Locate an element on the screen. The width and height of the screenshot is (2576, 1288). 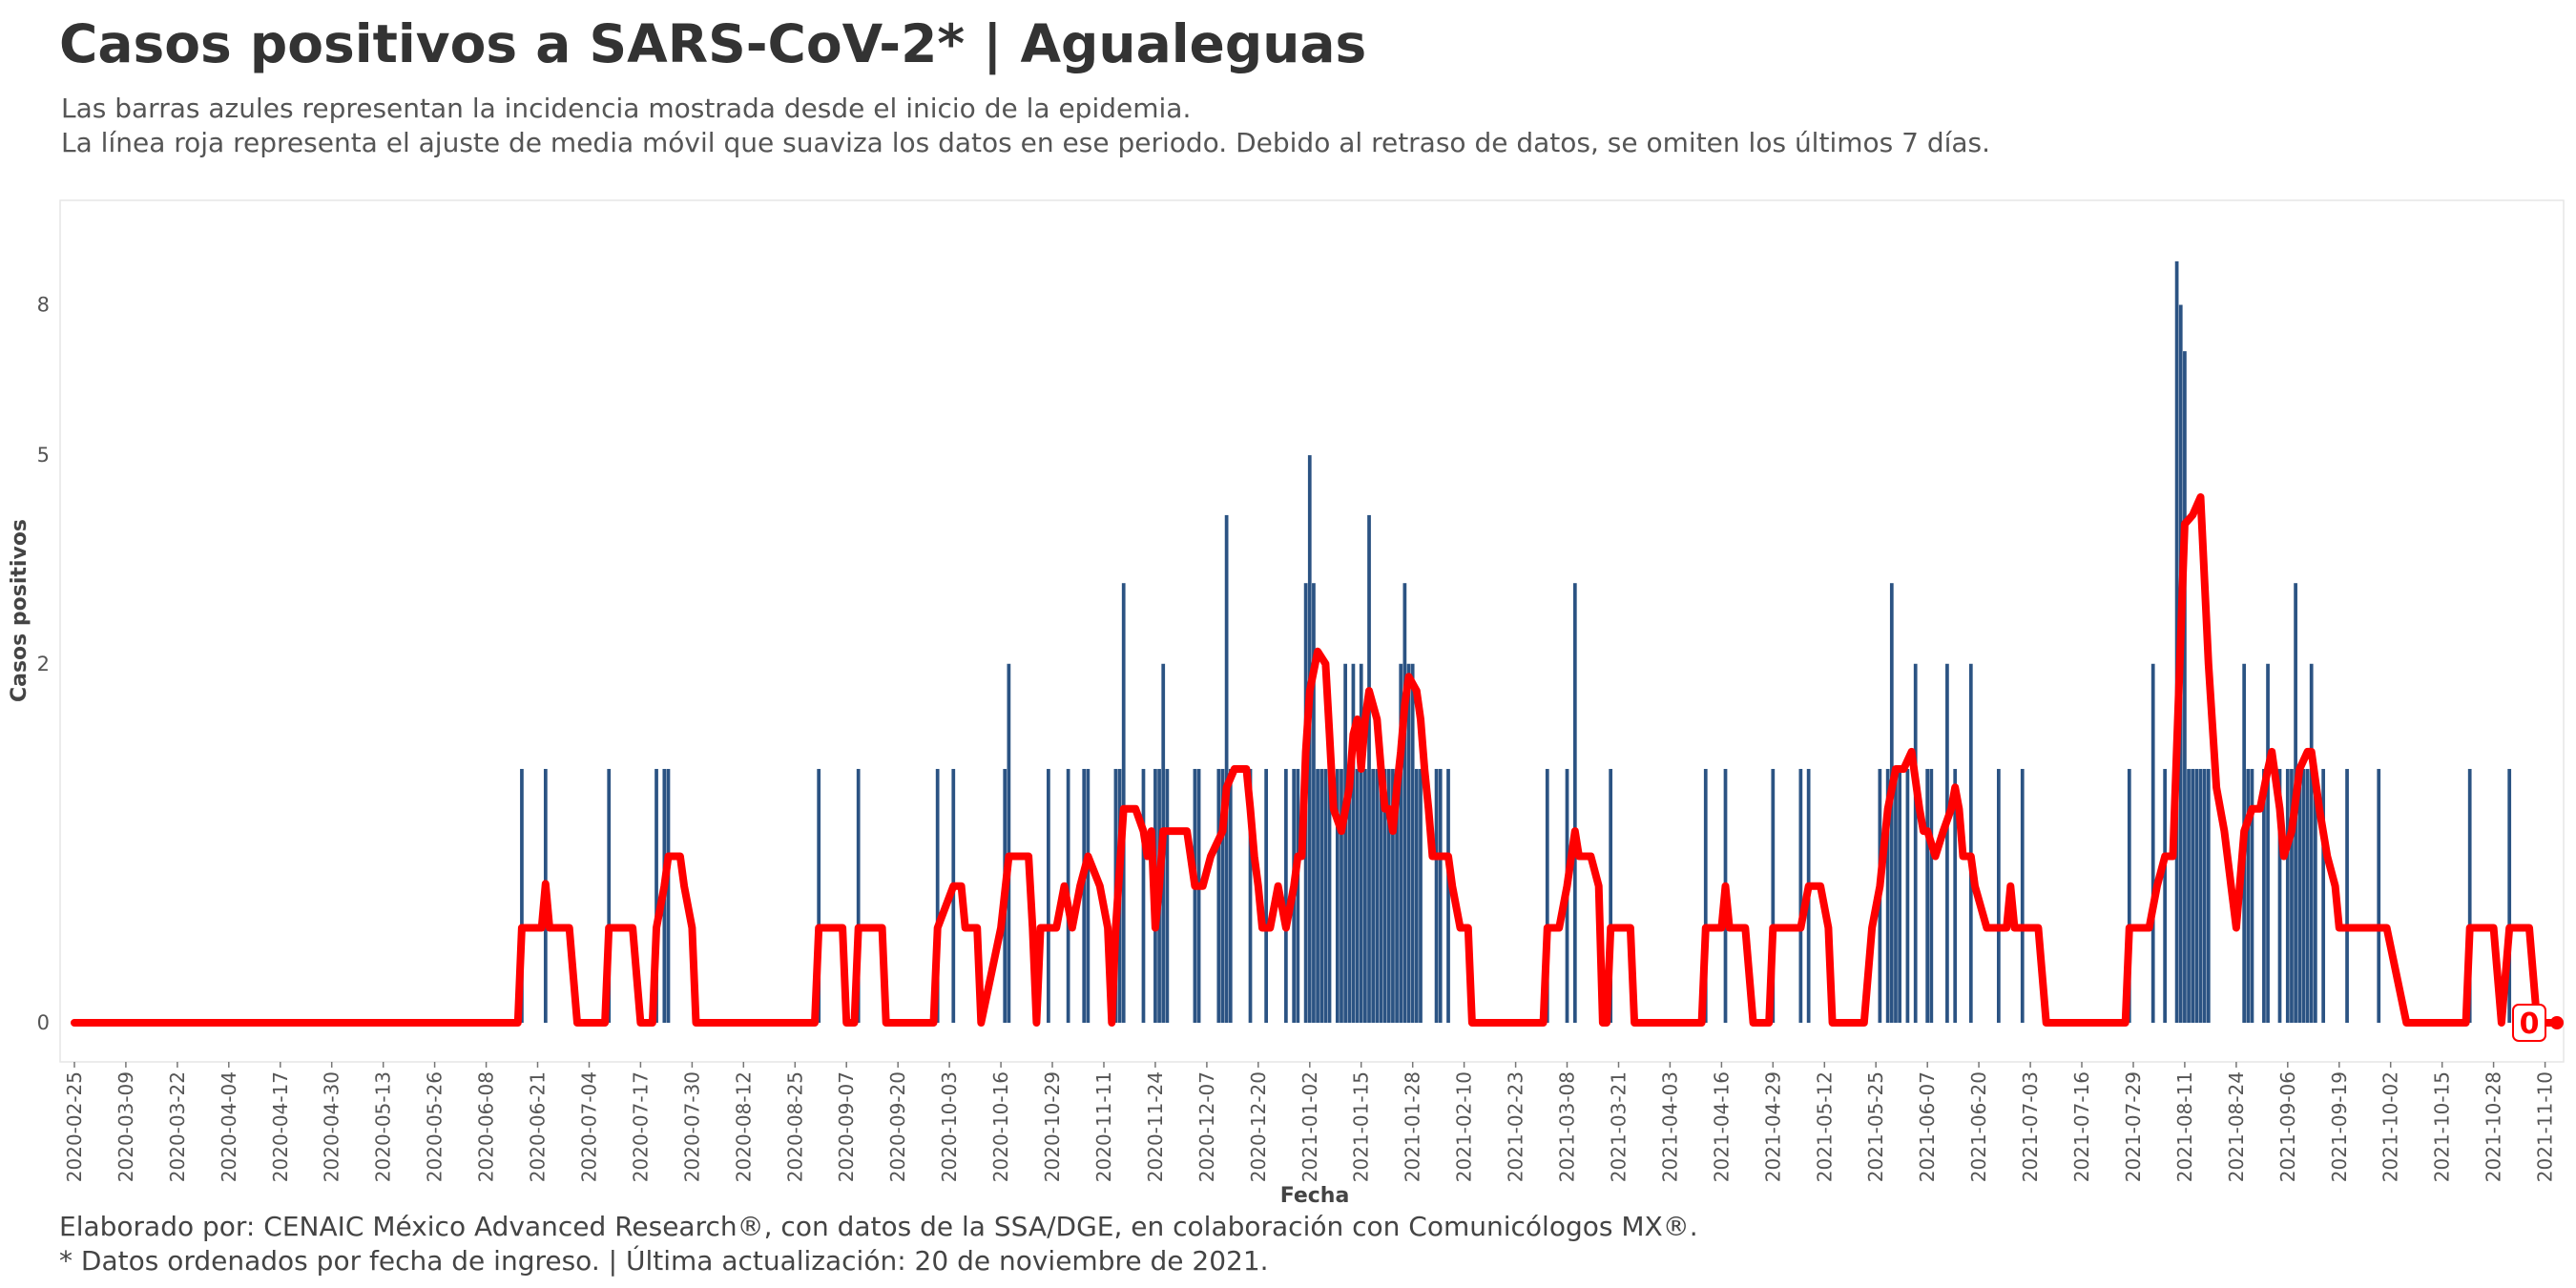
y-tick-label: 2 is located at coordinates (43, 664).